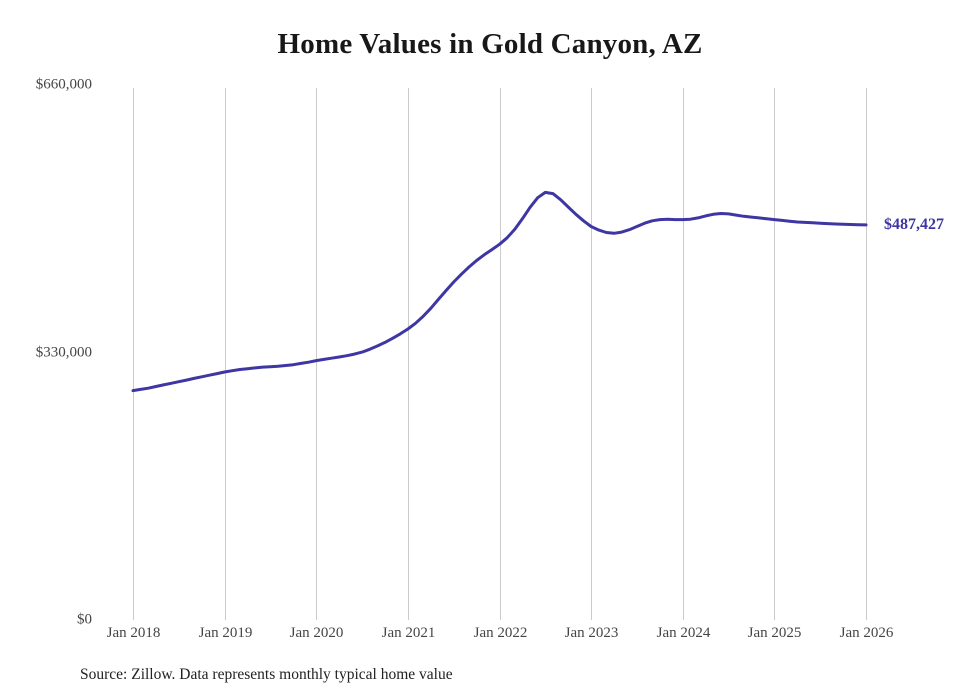 Image resolution: width=980 pixels, height=699 pixels. What do you see at coordinates (500, 633) in the screenshot?
I see `x-tick-label: Jan 2022` at bounding box center [500, 633].